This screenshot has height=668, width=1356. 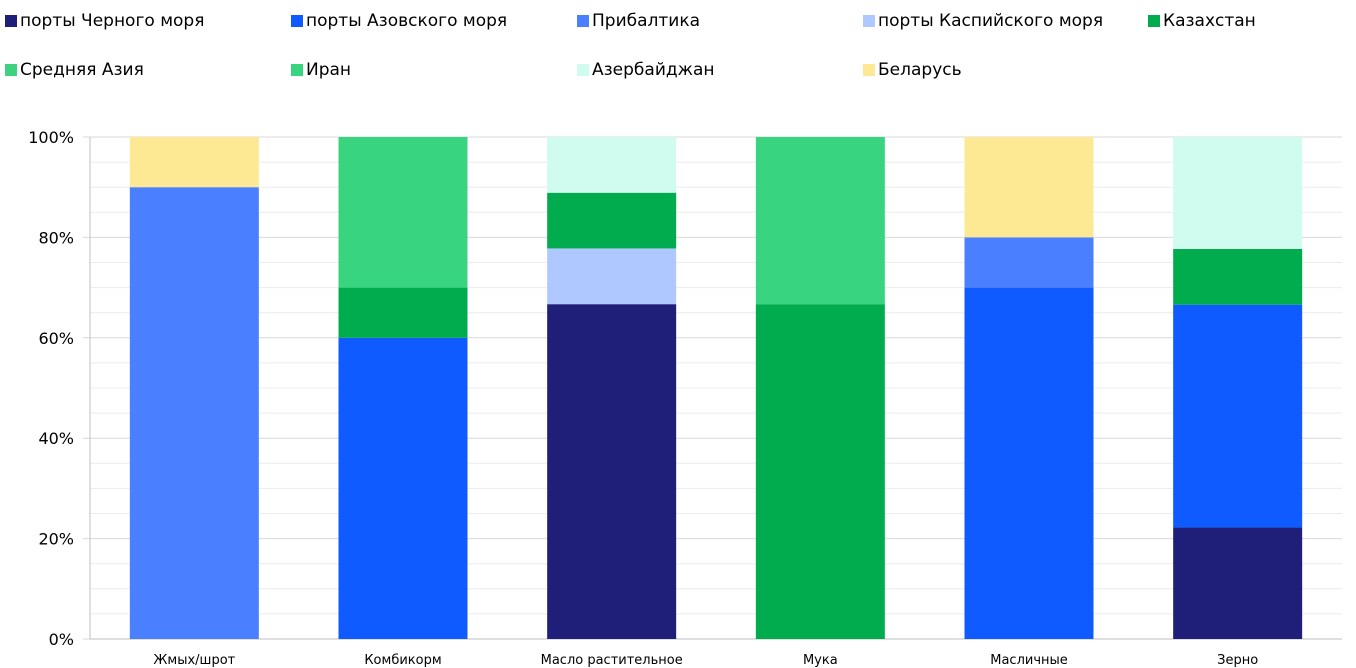 I want to click on x-category-label: Масло растительное, so click(x=612, y=660).